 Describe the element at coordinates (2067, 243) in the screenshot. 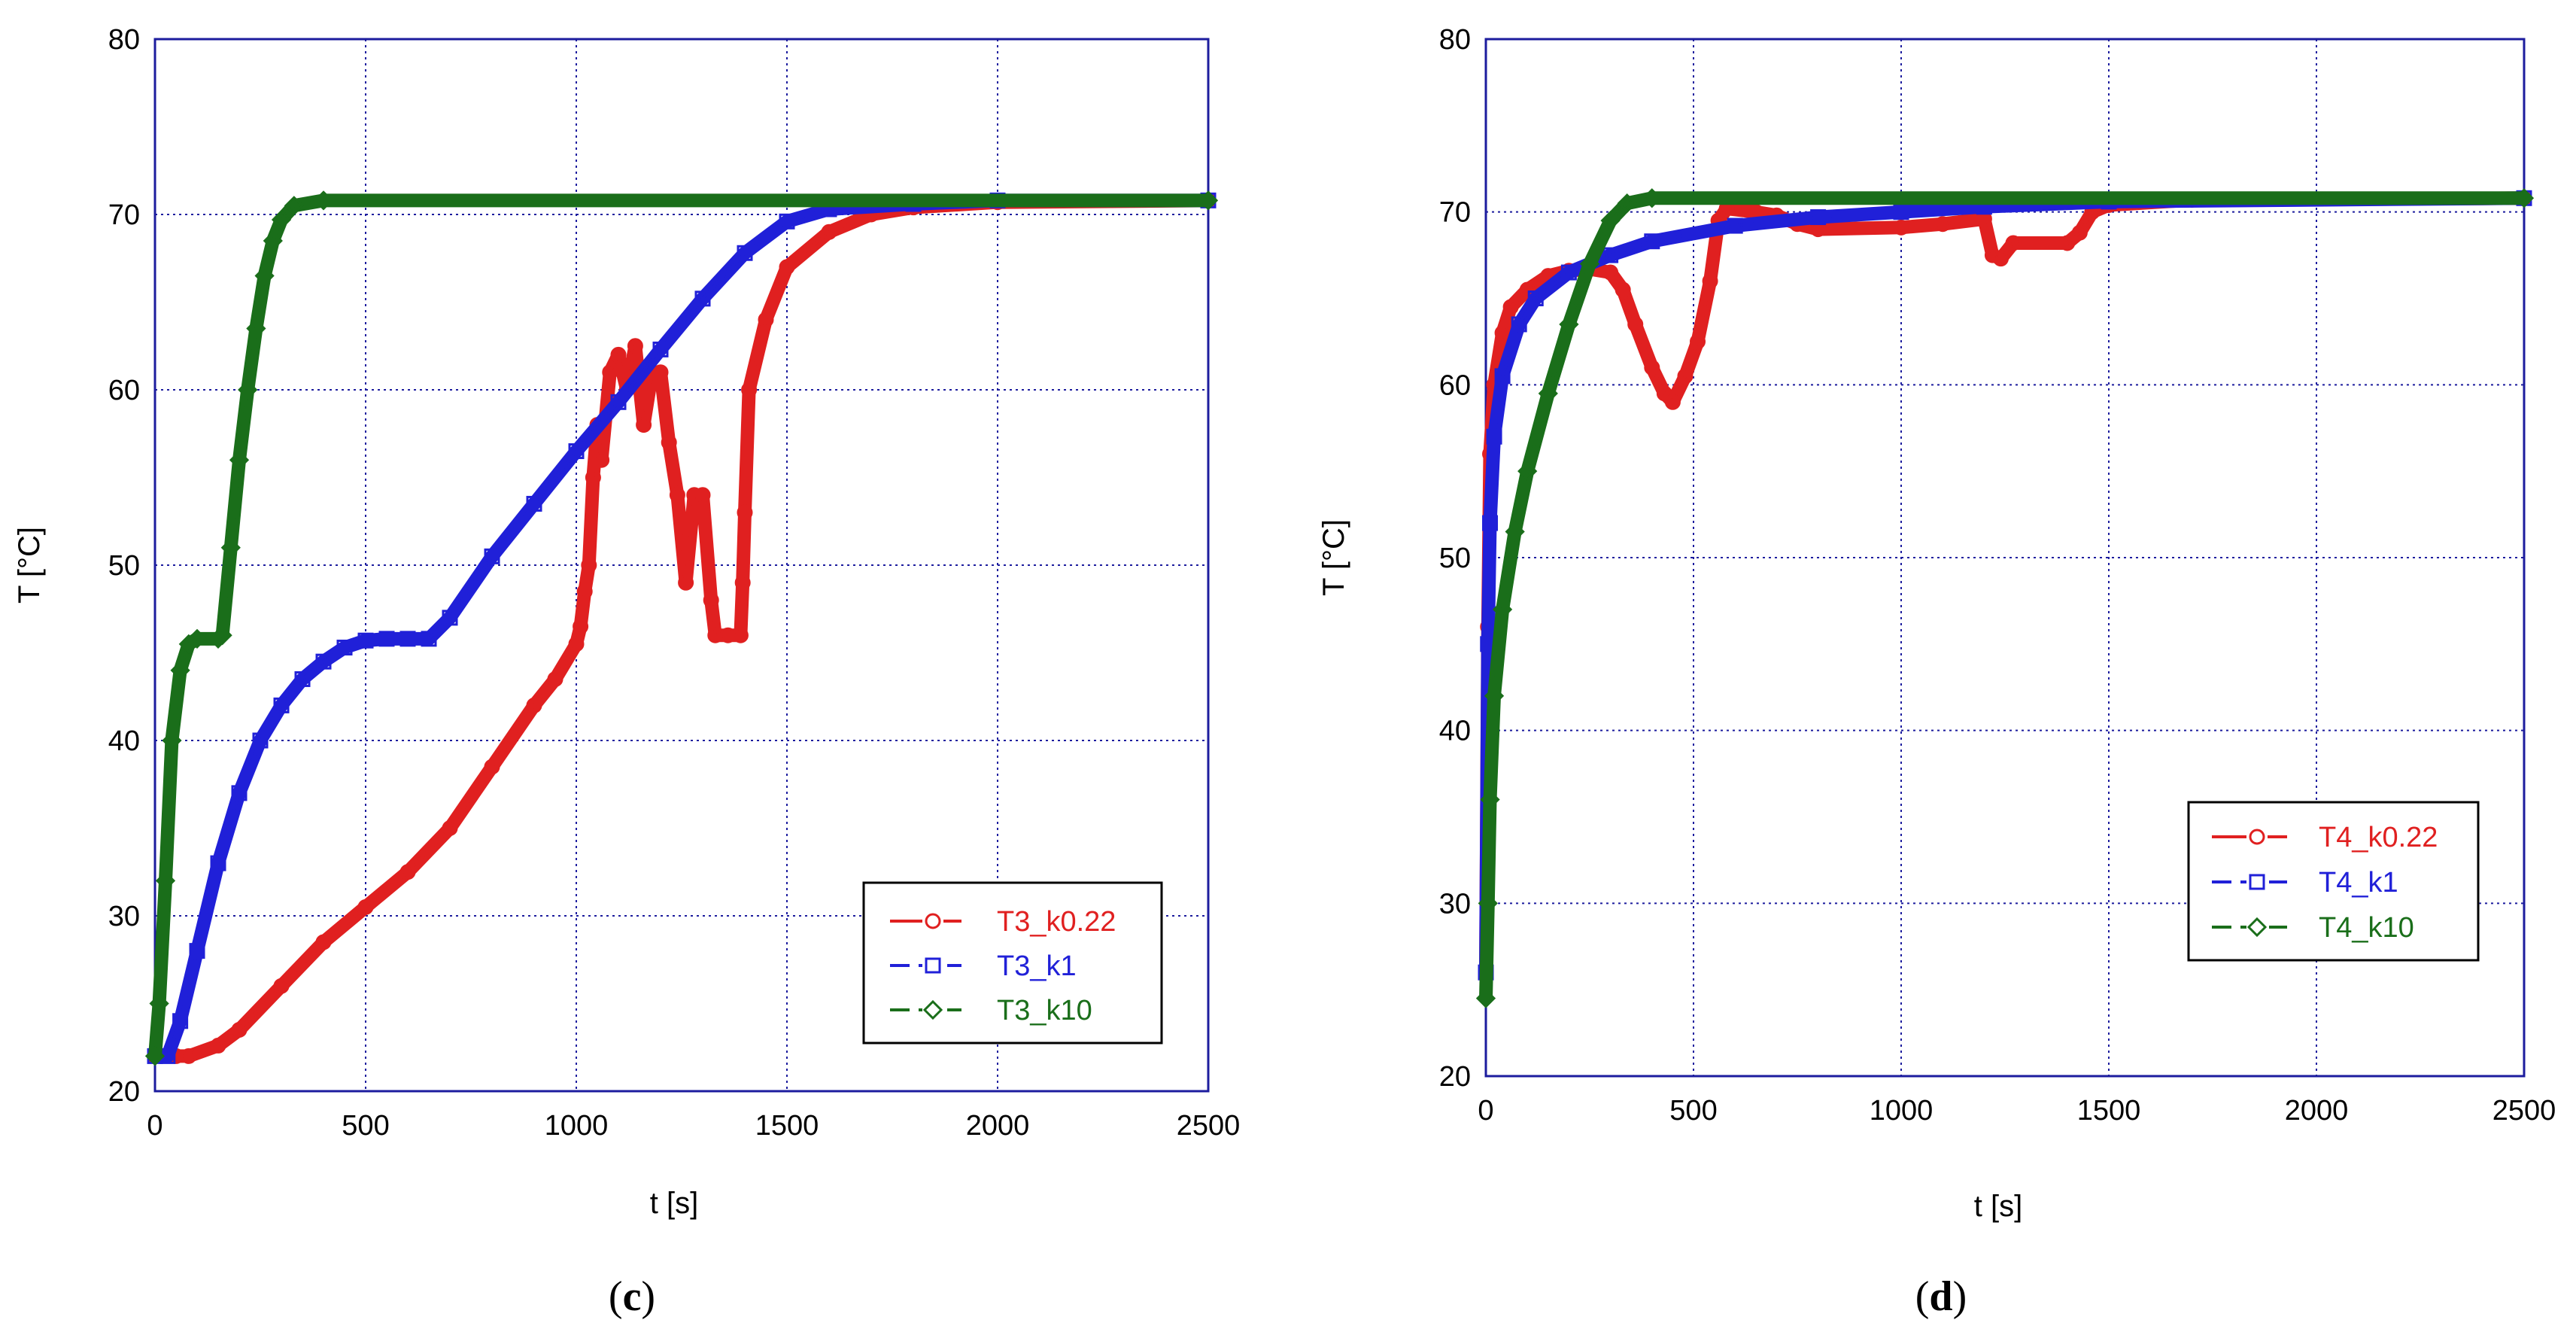

I see `data-point-T4_k0.22-31` at that location.